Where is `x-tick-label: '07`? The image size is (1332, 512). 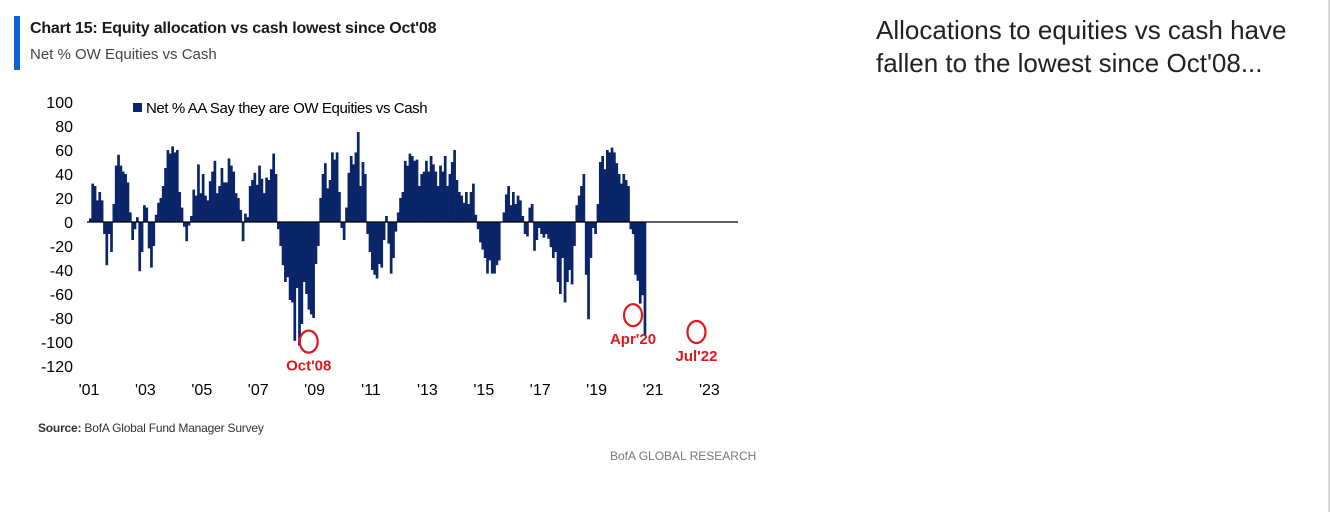
x-tick-label: '07 is located at coordinates (258, 390).